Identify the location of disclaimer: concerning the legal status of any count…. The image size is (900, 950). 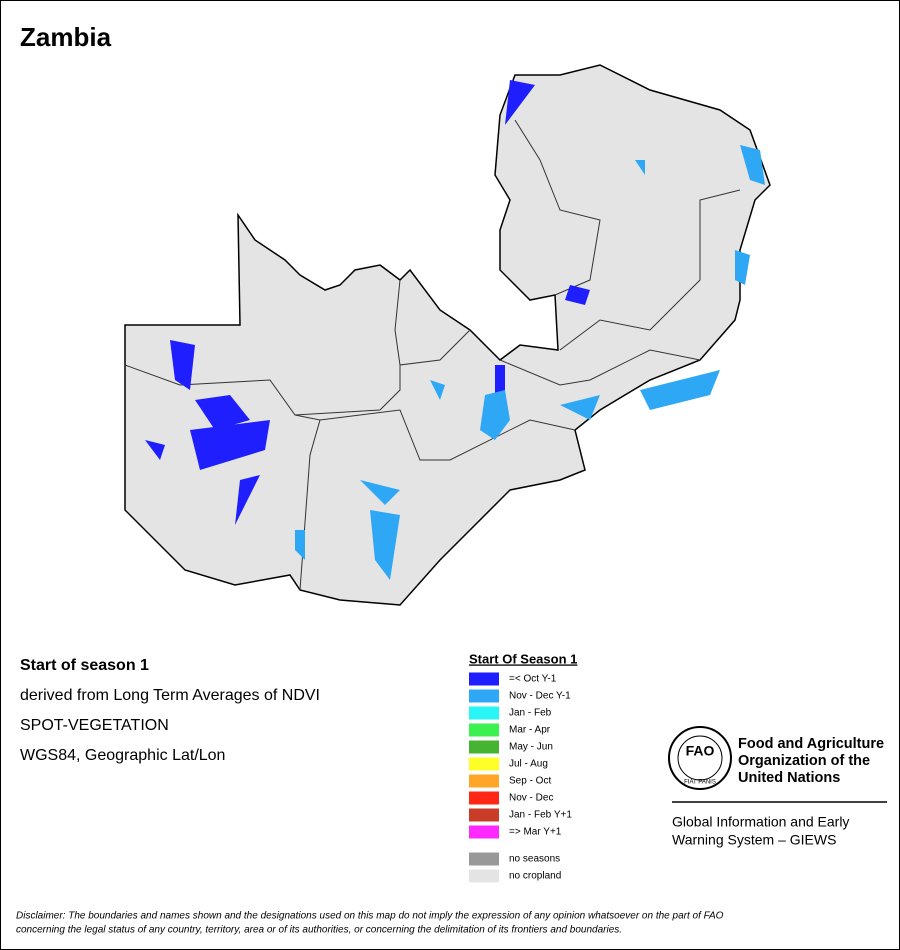
(319, 930).